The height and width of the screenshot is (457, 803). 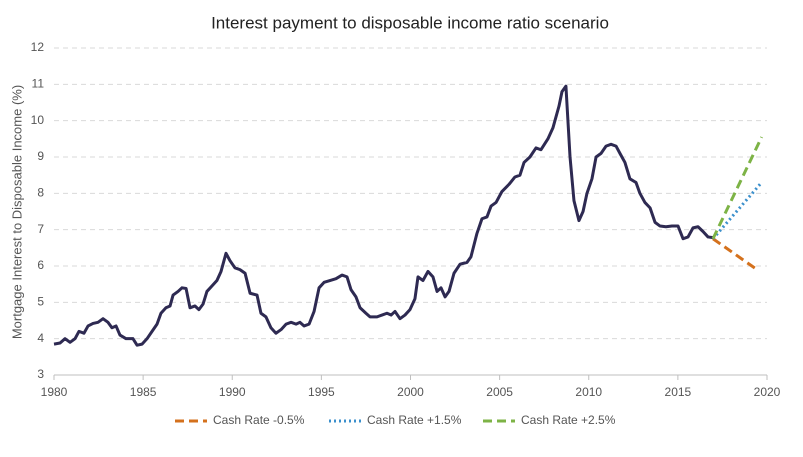 What do you see at coordinates (588, 392) in the screenshot?
I see `x-tick-label: 2010` at bounding box center [588, 392].